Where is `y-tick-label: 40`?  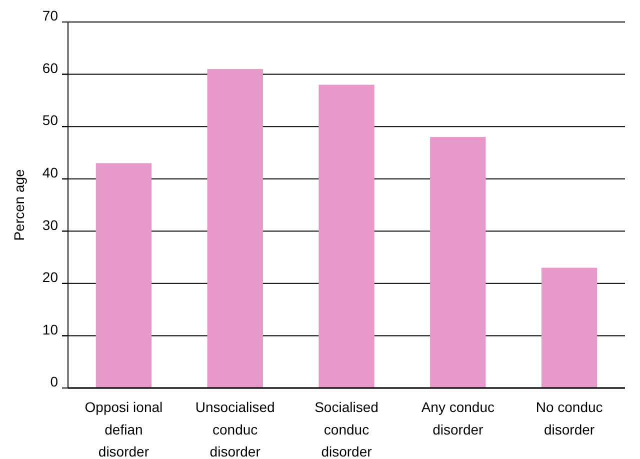 y-tick-label: 40 is located at coordinates (50, 172).